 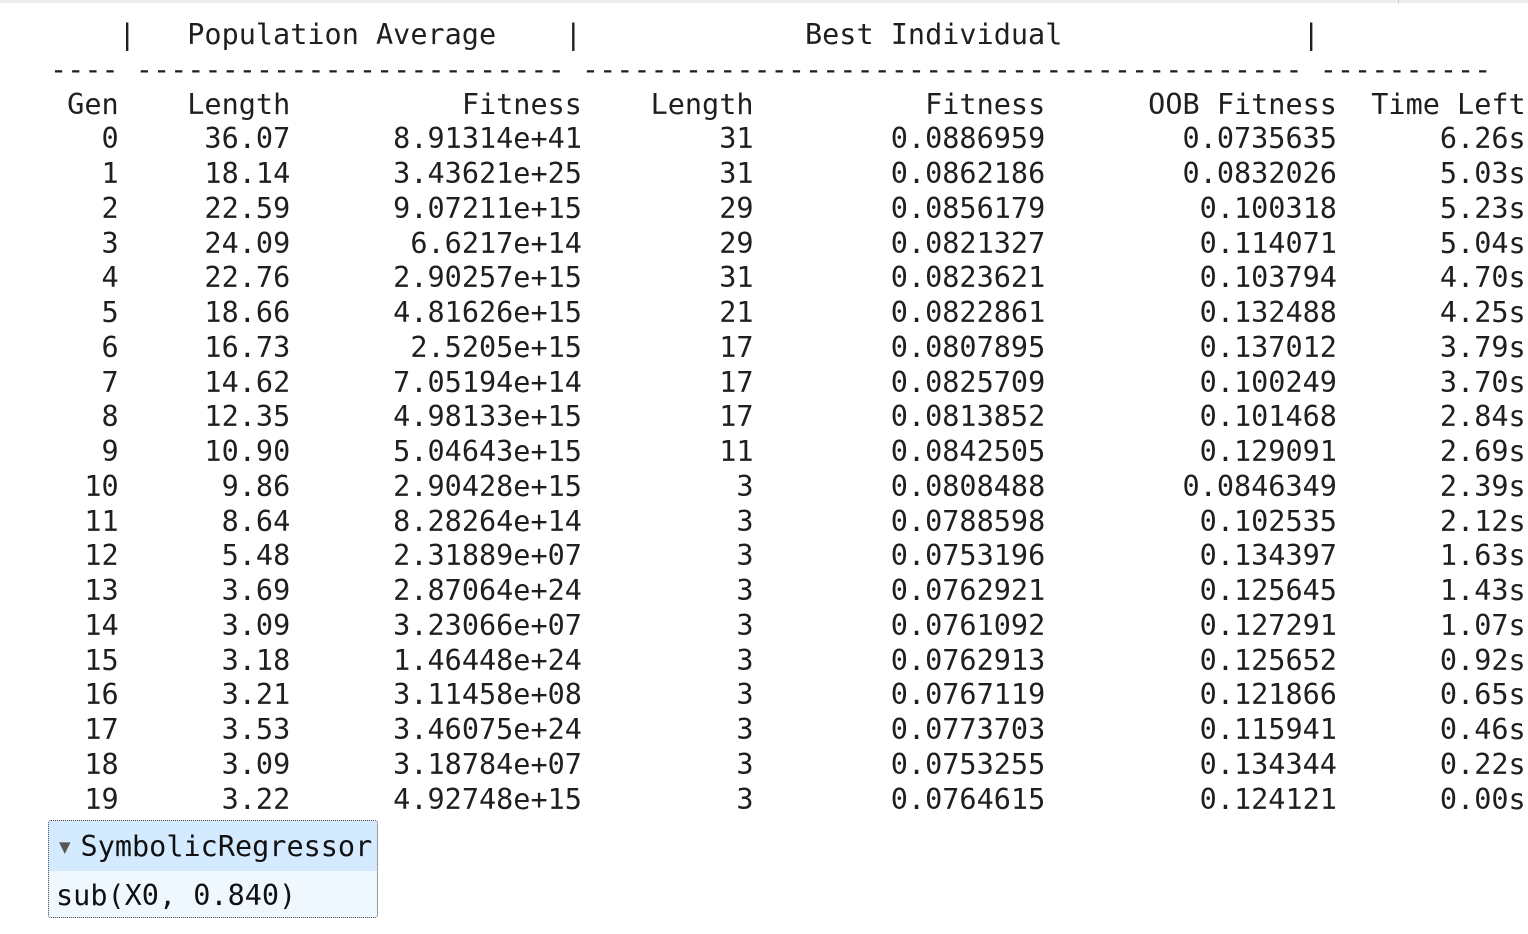 I want to click on log-cell-5: 0.129091, so click(x=1191, y=451).